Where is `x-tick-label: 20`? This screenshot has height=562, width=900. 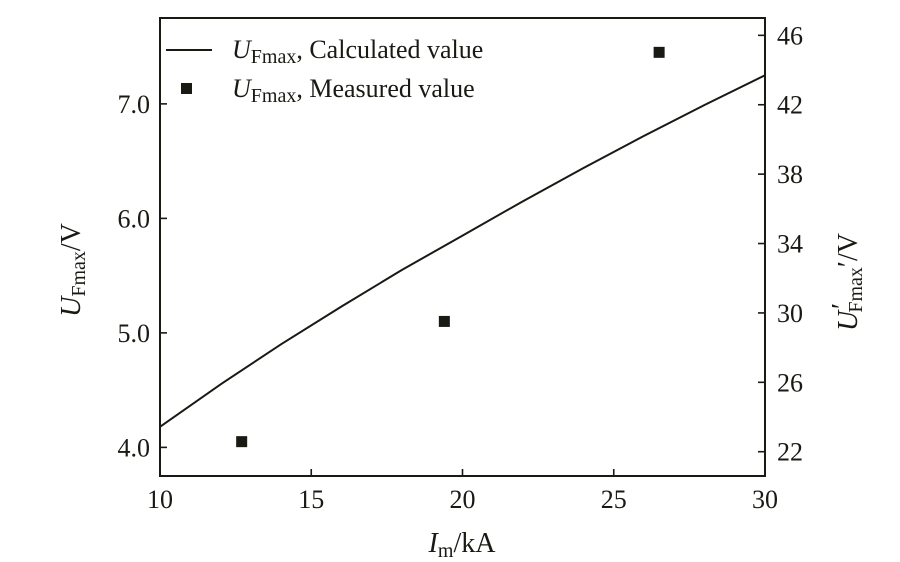
x-tick-label: 20 is located at coordinates (463, 499).